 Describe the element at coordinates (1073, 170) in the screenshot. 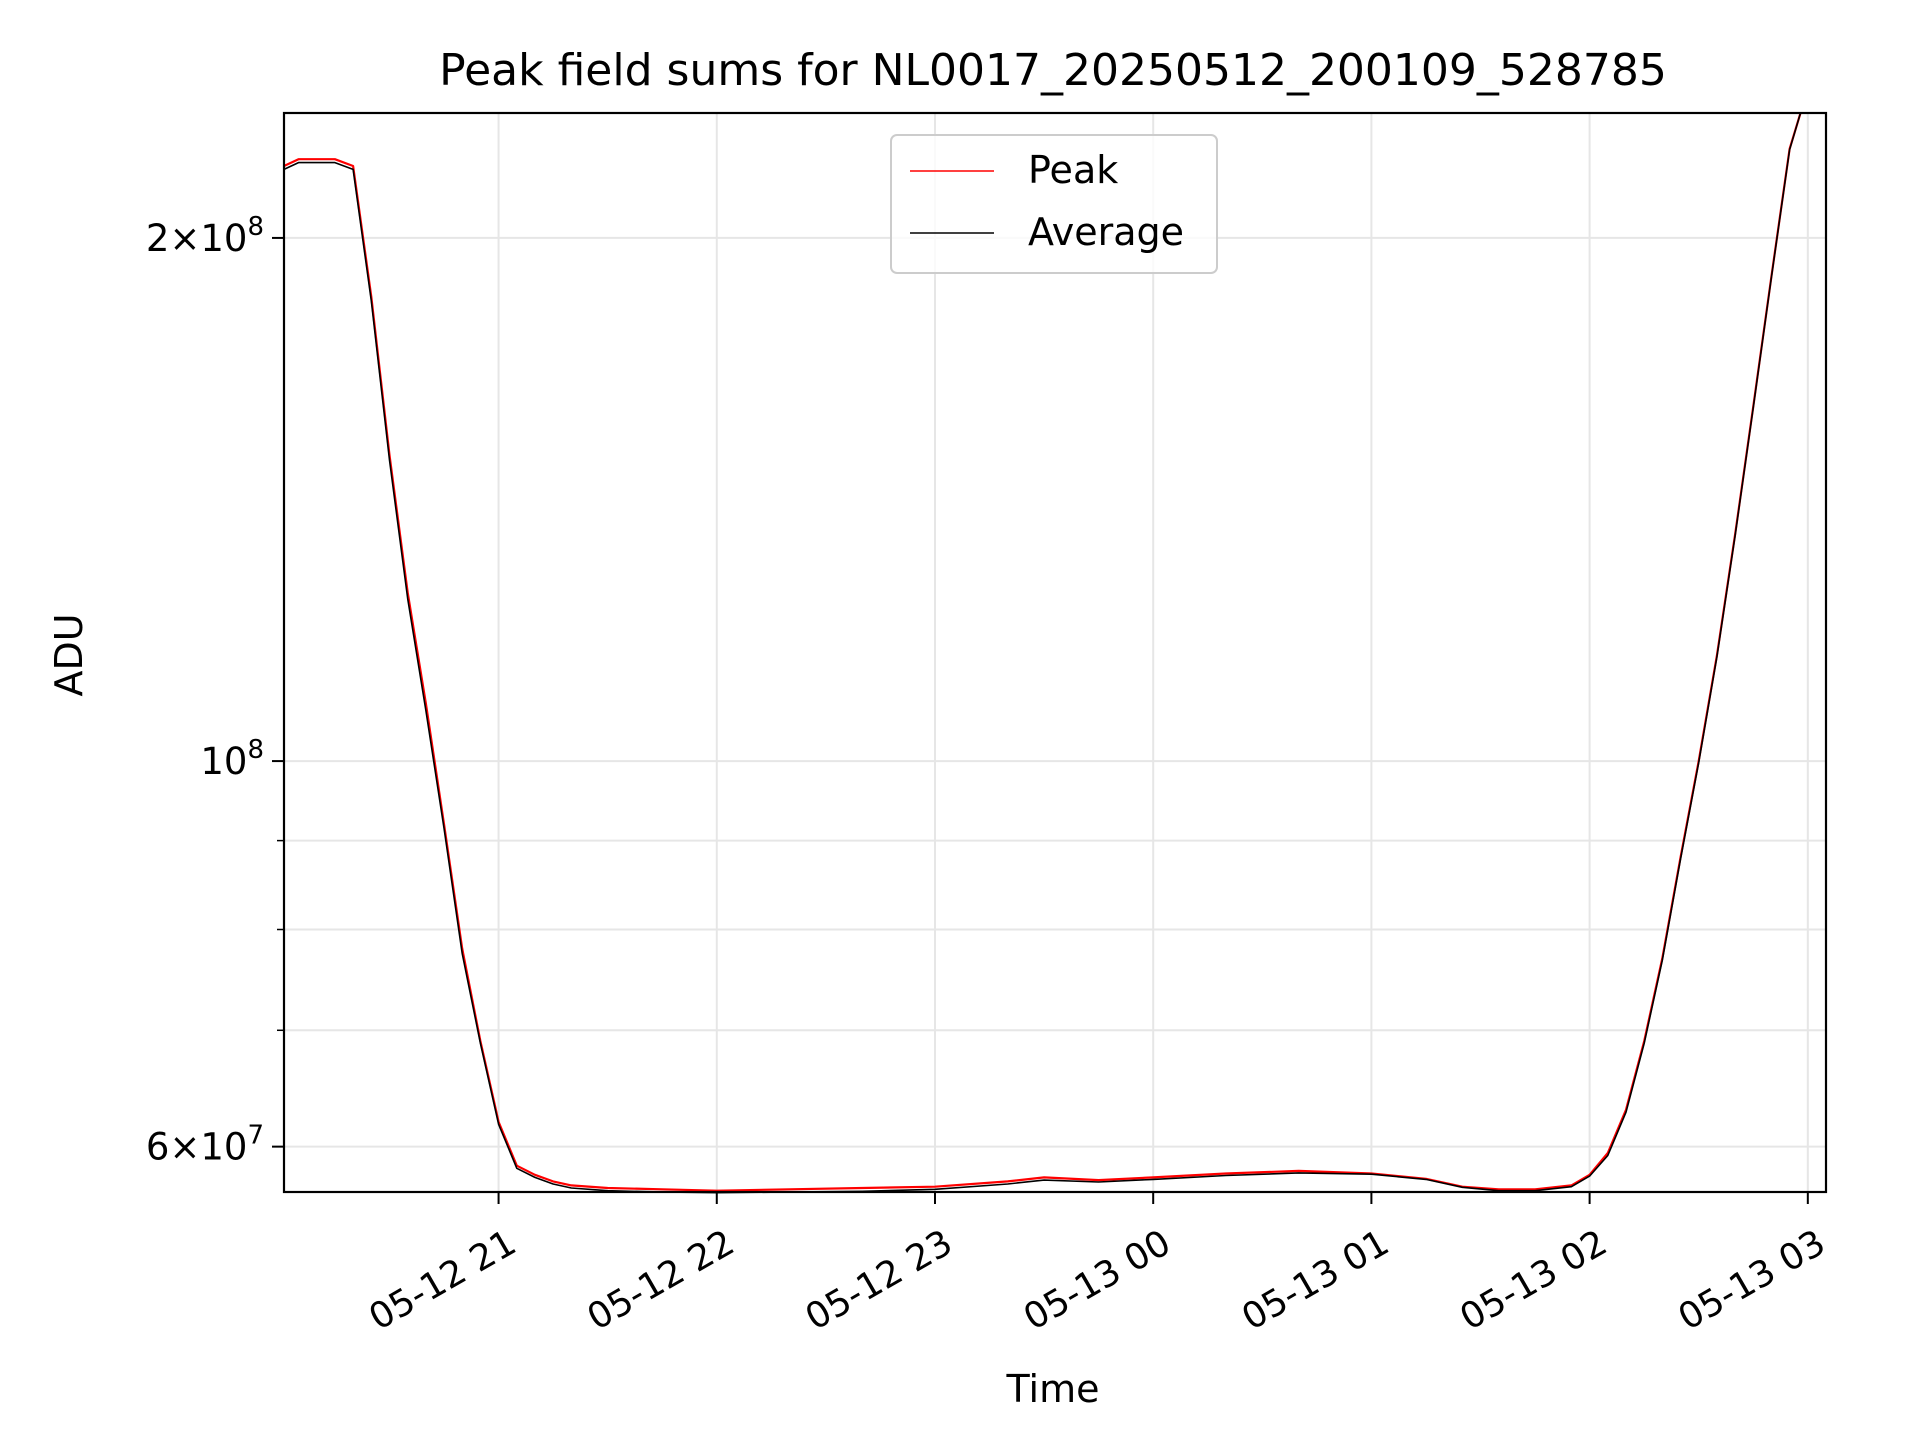

I see `legend-label-peak: Peak` at that location.